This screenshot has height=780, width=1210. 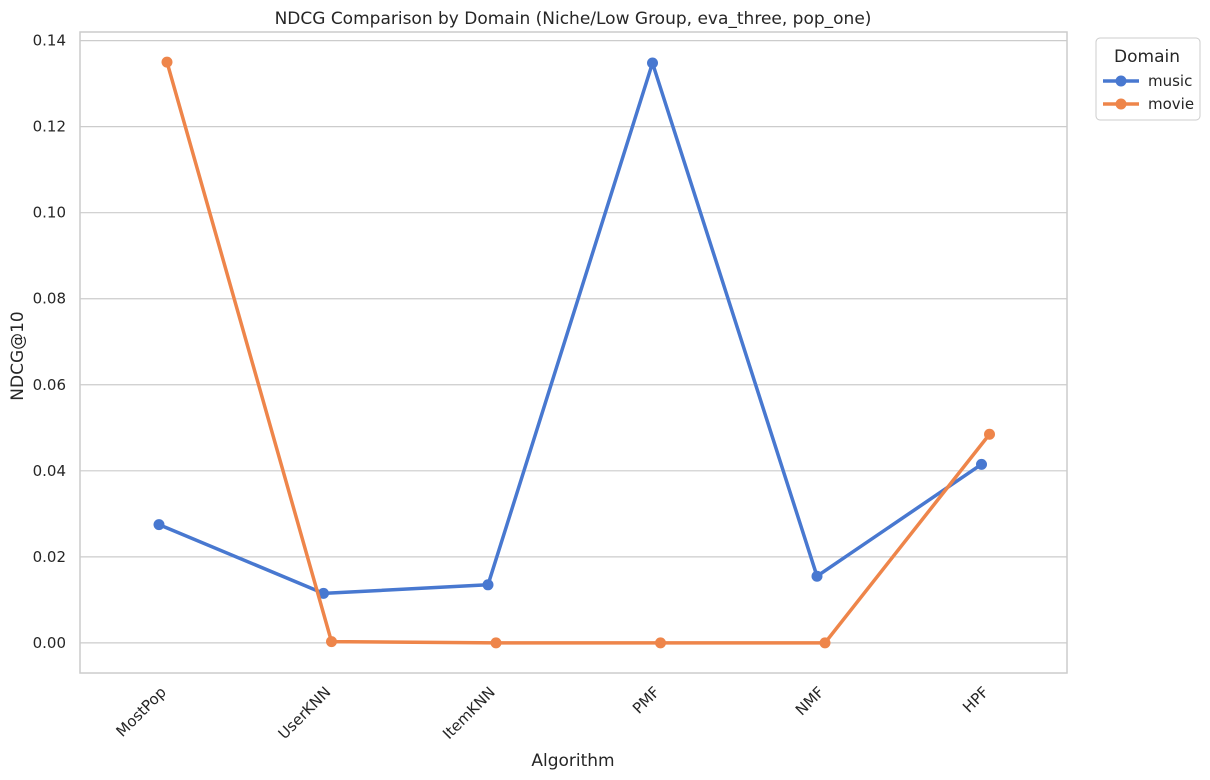 What do you see at coordinates (1121, 81) in the screenshot?
I see `legend-marker-music` at bounding box center [1121, 81].